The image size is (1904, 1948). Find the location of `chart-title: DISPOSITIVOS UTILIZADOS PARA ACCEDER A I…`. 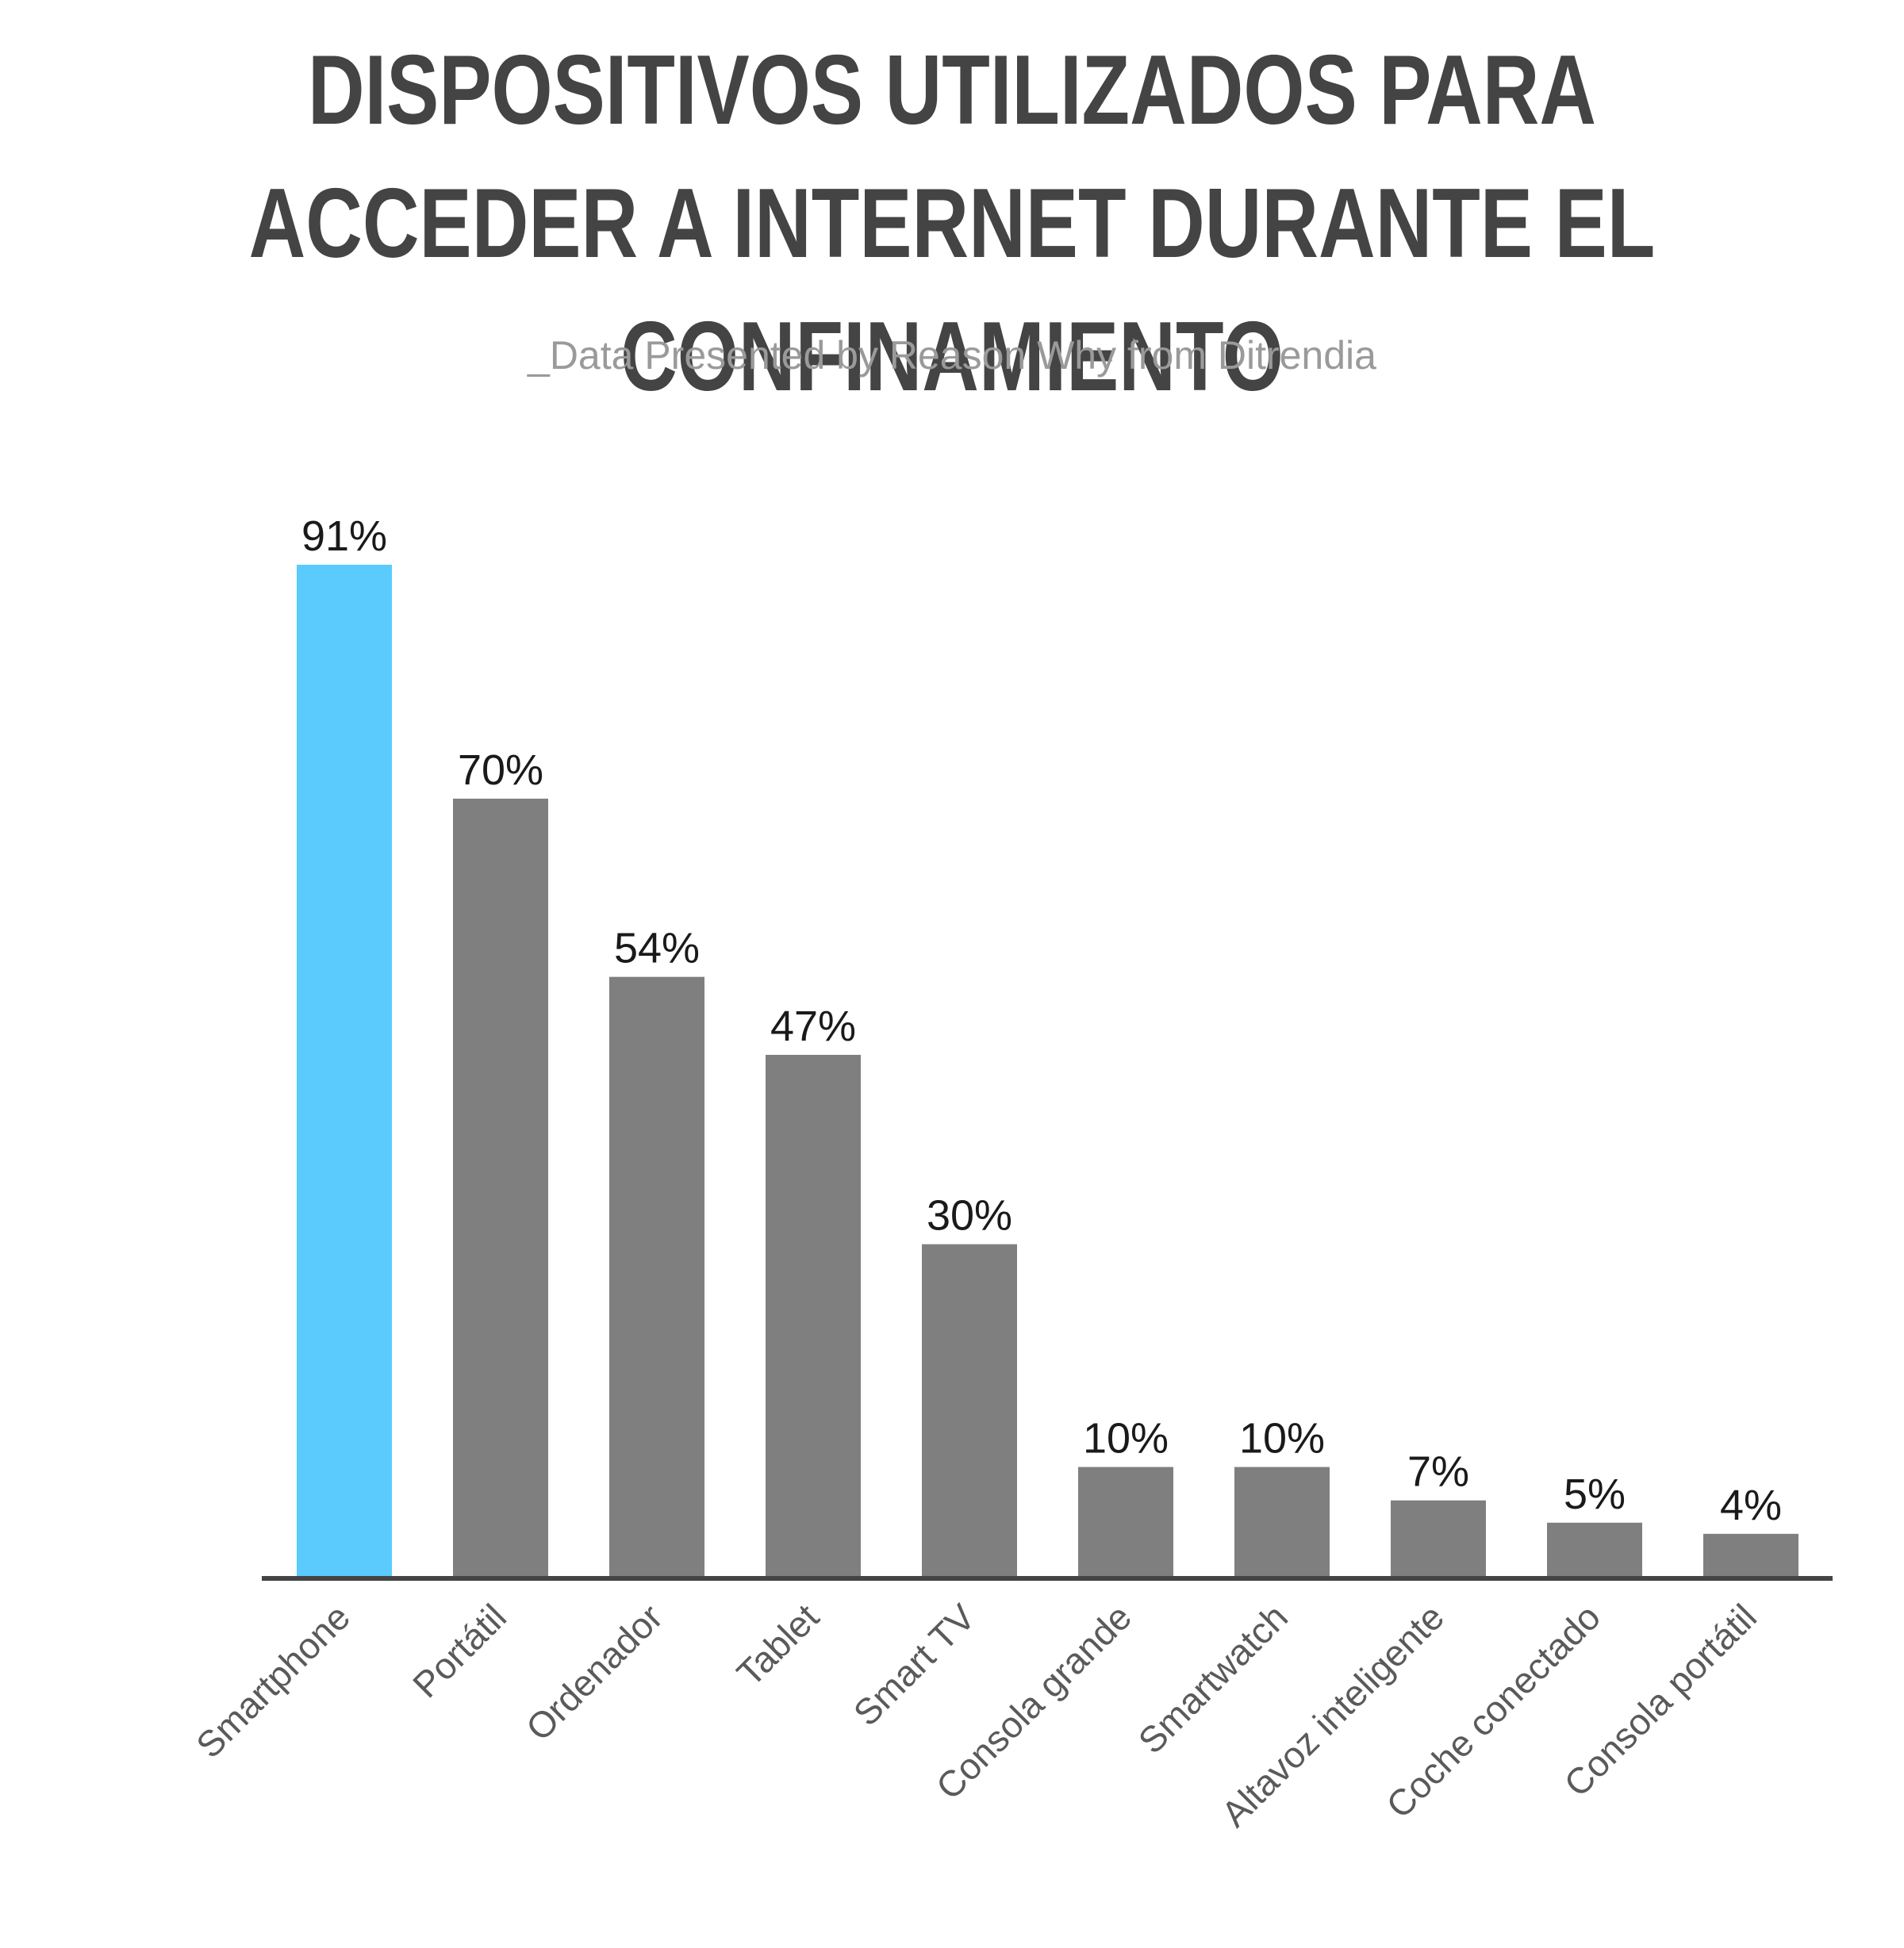

chart-title: DISPOSITIVOS UTILIZADOS PARA ACCEDER A I… is located at coordinates (952, 224).